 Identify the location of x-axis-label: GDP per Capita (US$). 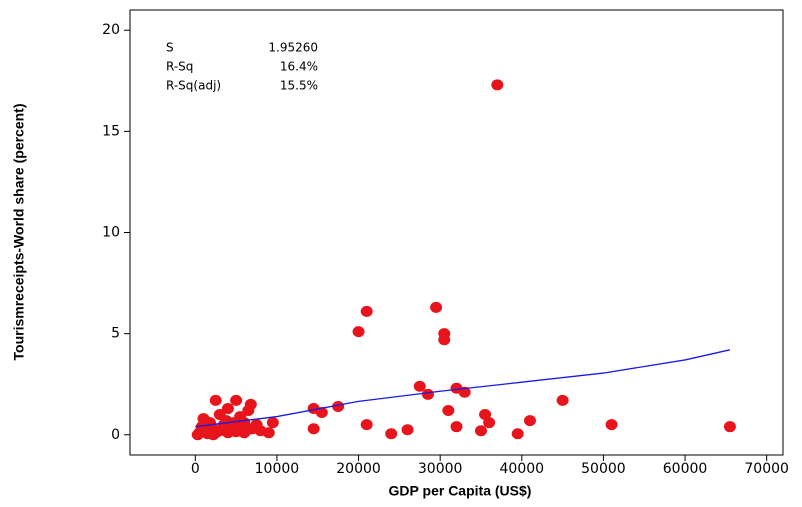
(460, 491).